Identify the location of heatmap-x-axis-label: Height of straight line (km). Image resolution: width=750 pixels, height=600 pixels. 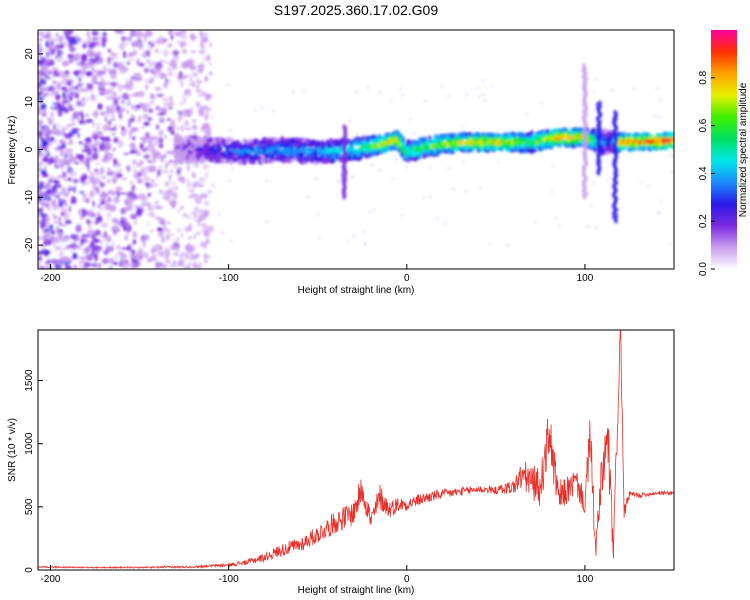
(356, 290).